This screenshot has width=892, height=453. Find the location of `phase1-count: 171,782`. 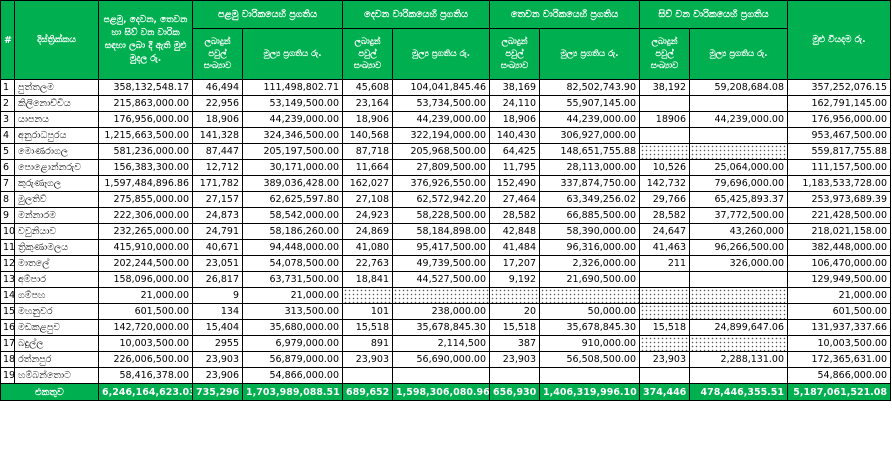

phase1-count: 171,782 is located at coordinates (217, 183).